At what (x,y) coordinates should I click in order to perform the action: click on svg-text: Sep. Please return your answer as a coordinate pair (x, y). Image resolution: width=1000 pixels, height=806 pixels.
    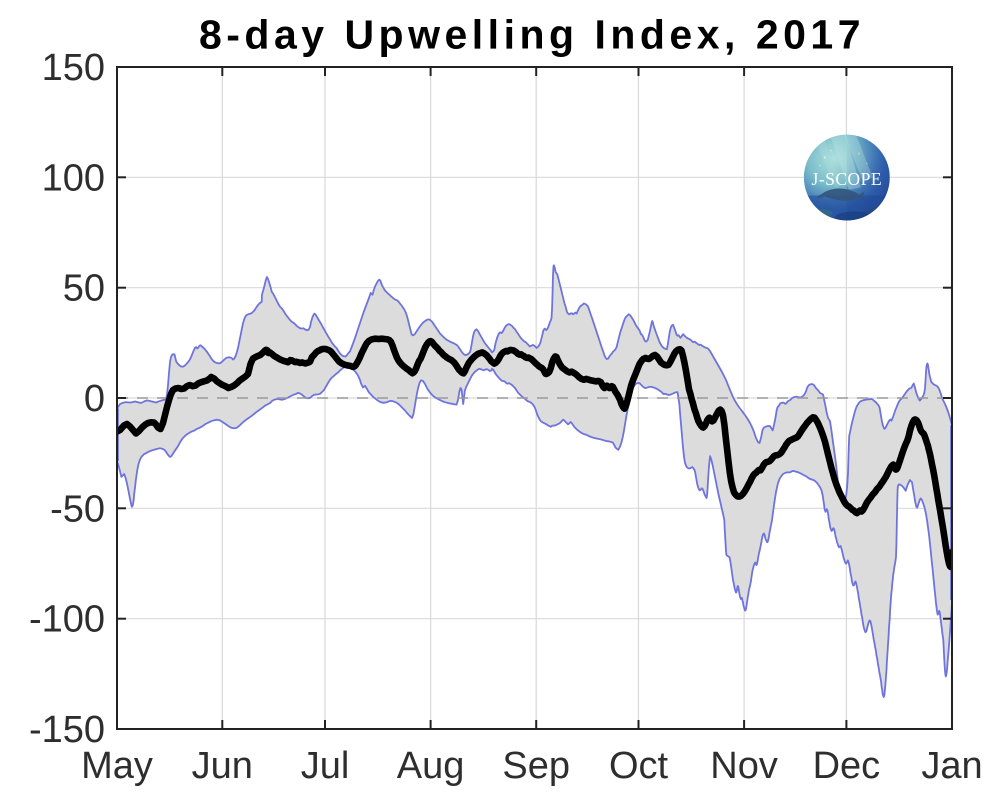
    Looking at the image, I should click on (536, 766).